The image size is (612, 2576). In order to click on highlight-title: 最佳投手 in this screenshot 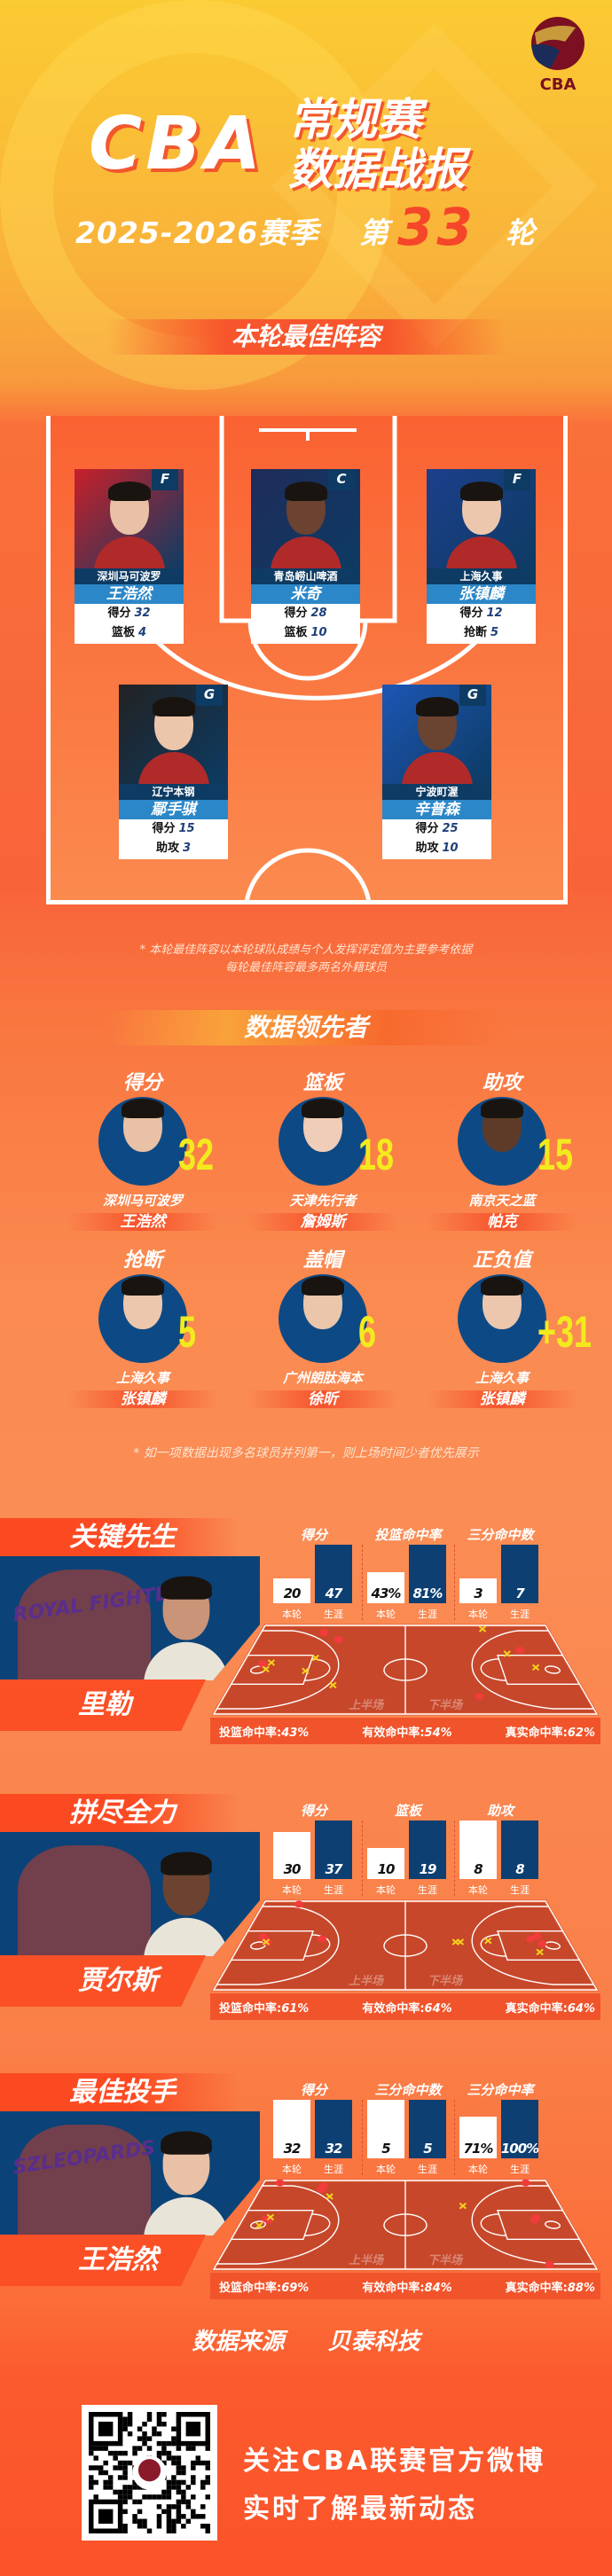, I will do `click(119, 2092)`.